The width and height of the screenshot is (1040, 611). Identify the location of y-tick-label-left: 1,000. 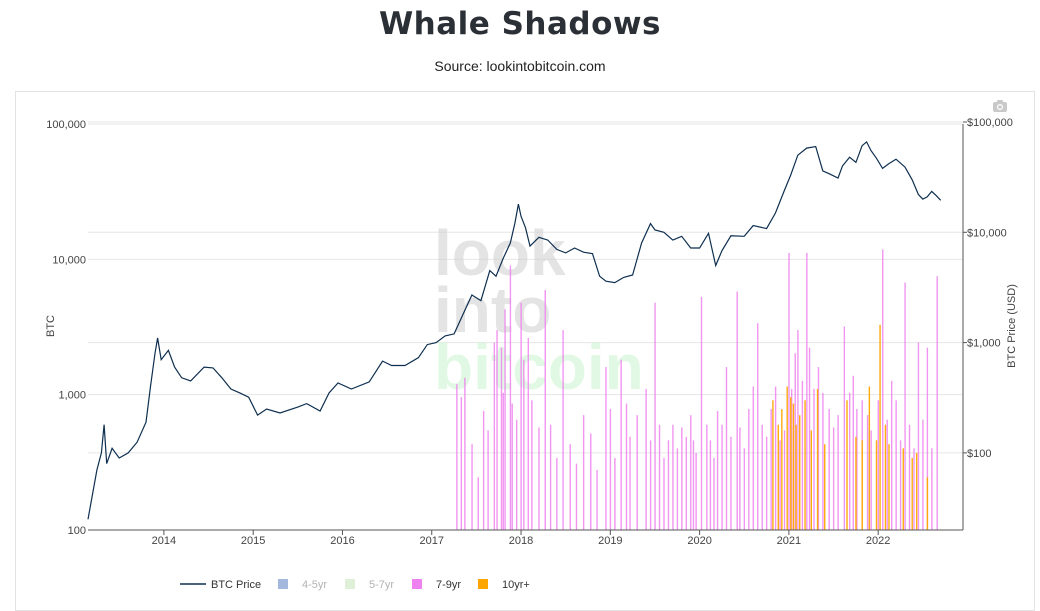
(72, 396).